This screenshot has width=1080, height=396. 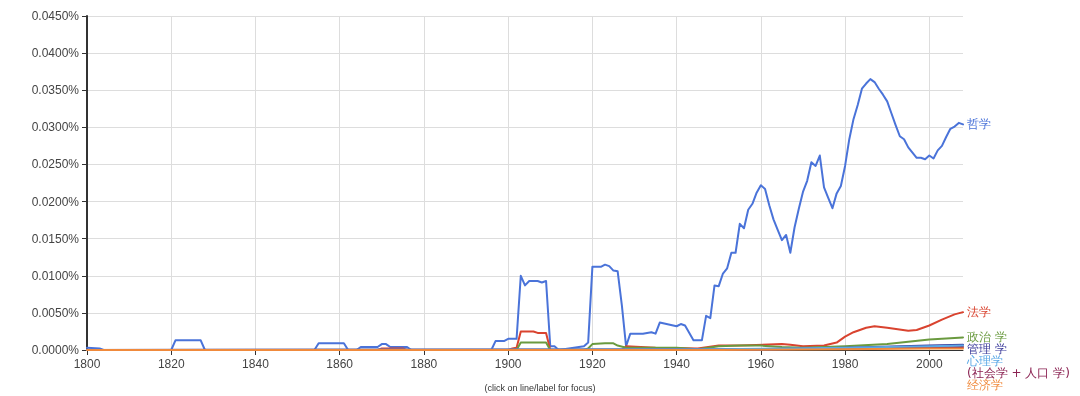 What do you see at coordinates (87, 364) in the screenshot?
I see `x-tick-label: 1800` at bounding box center [87, 364].